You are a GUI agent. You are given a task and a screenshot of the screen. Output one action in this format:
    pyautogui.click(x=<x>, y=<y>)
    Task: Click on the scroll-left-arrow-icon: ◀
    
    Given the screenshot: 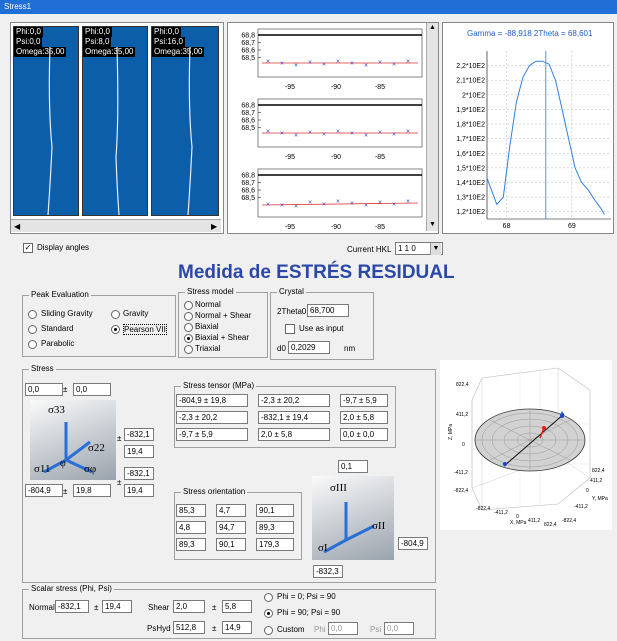 What is the action you would take?
    pyautogui.click(x=17, y=226)
    